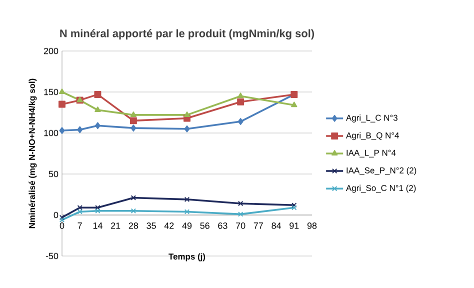 The height and width of the screenshot is (288, 474). Describe the element at coordinates (56, 215) in the screenshot. I see `y-tick-label: 0` at that location.